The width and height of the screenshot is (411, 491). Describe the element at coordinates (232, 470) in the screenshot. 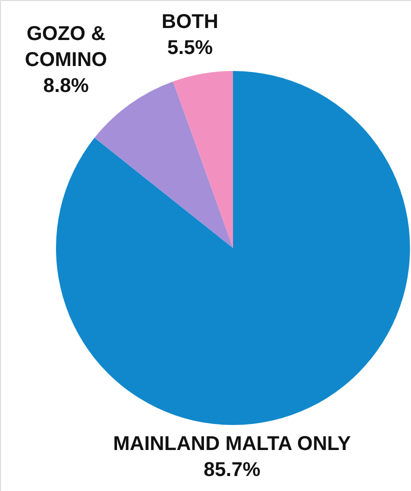

I see `data-label: 85.7%` at that location.